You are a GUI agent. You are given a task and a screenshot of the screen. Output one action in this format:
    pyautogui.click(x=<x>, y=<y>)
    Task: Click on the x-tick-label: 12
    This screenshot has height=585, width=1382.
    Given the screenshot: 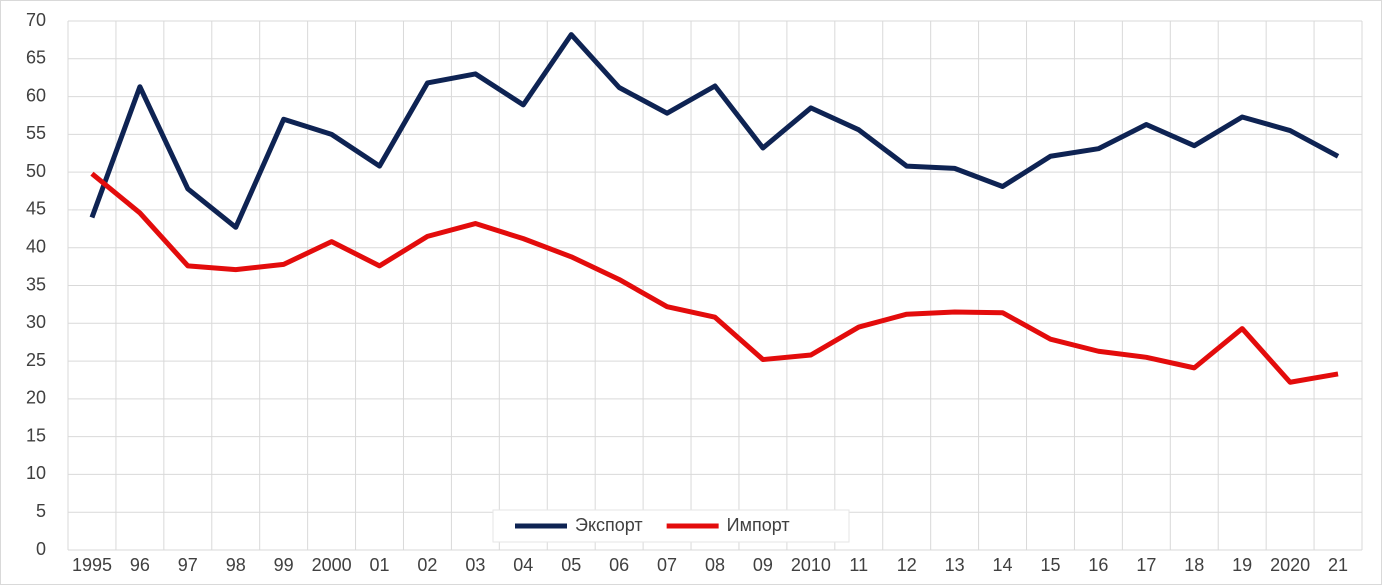 What is the action you would take?
    pyautogui.click(x=907, y=565)
    